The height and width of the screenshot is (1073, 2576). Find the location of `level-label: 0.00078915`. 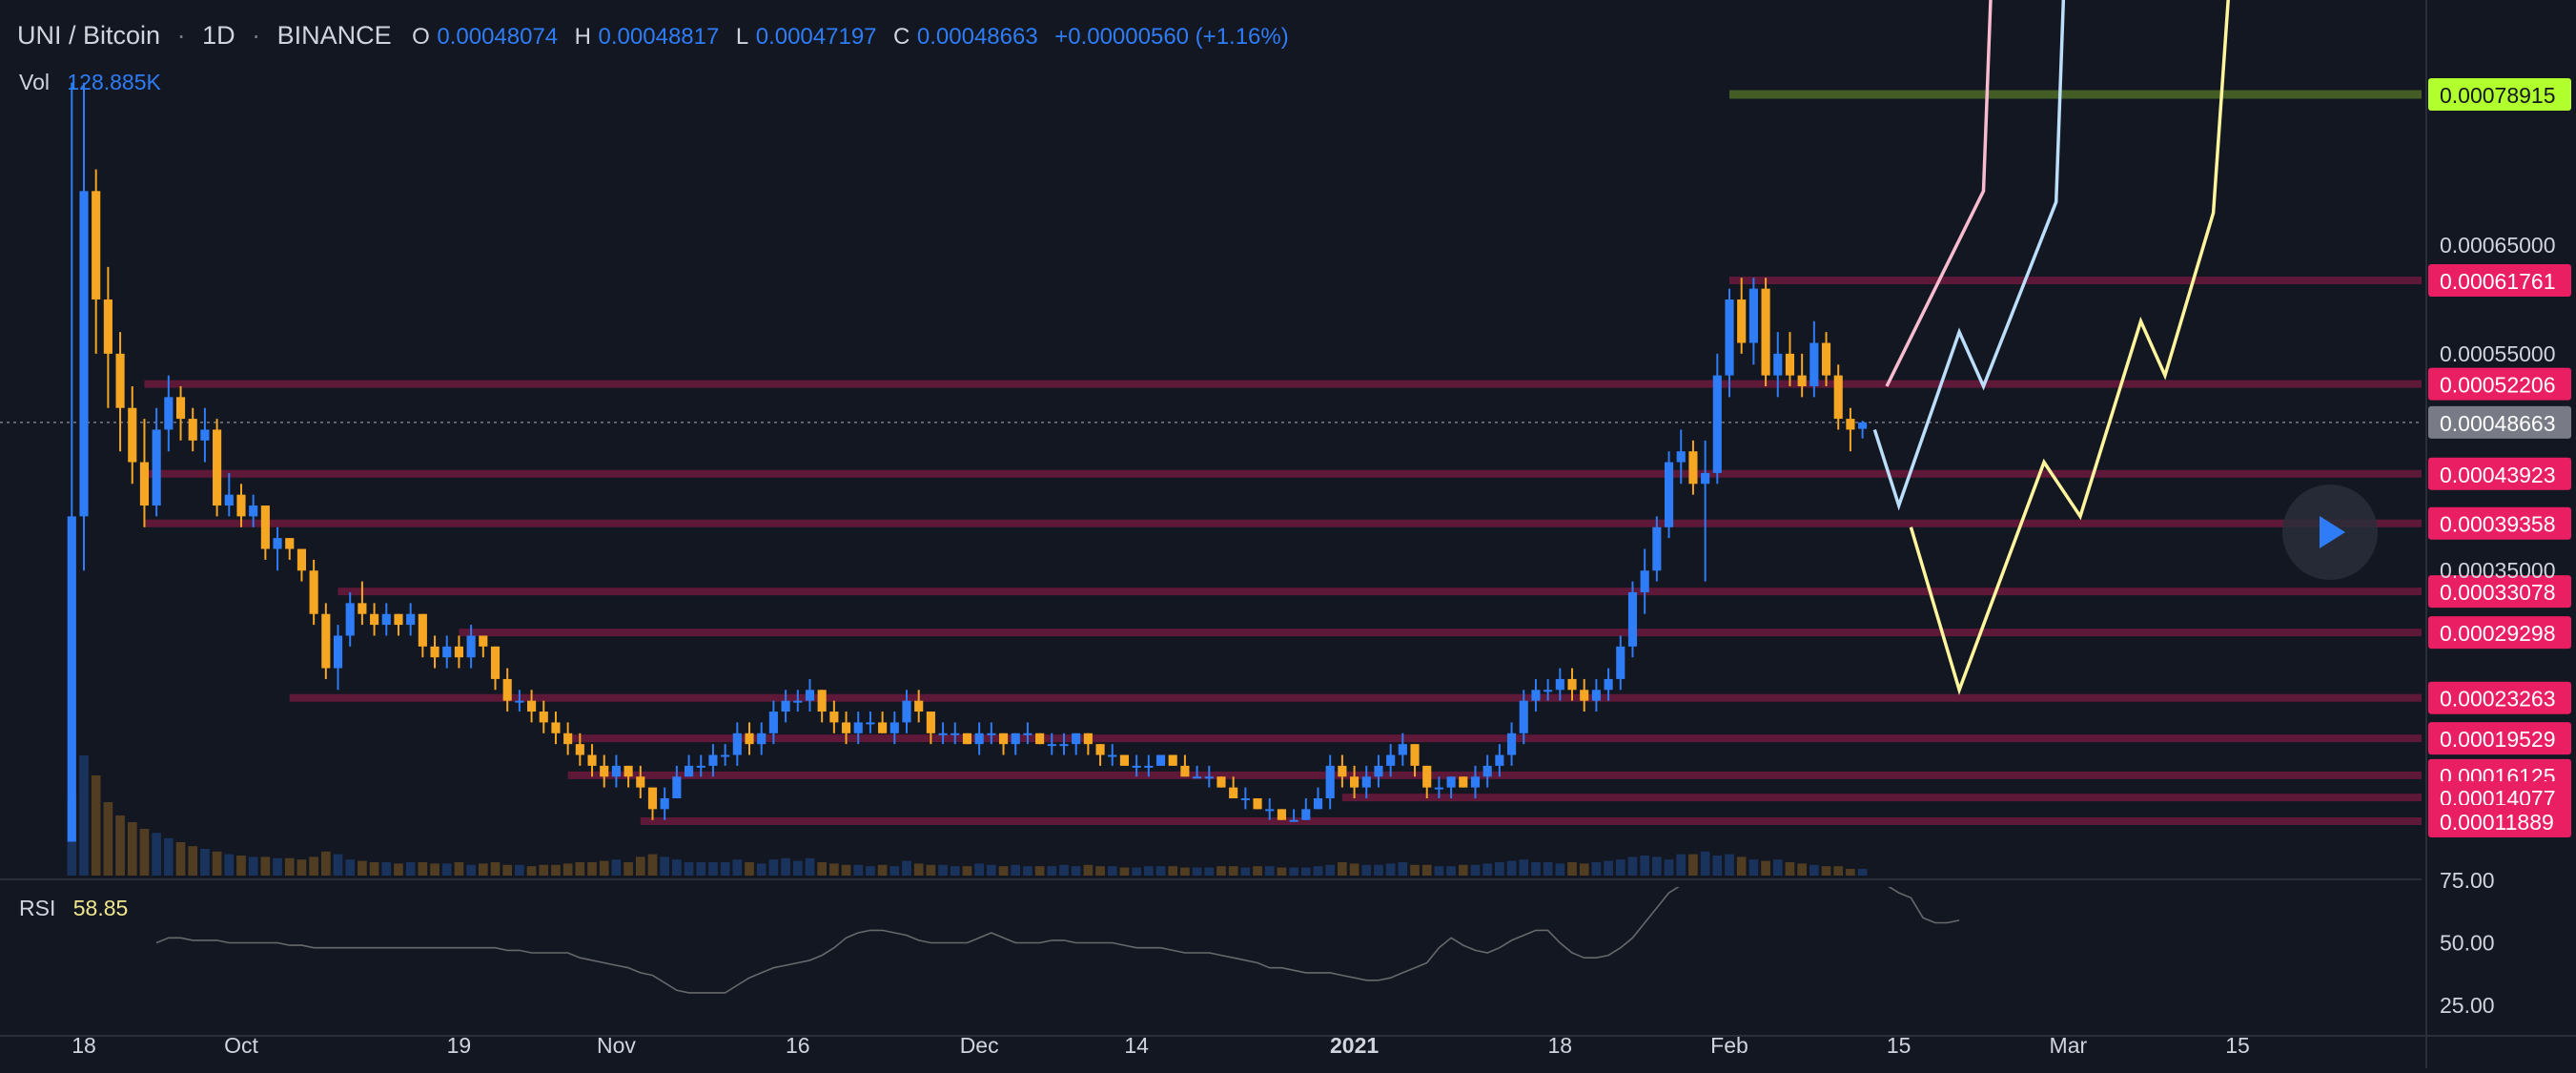

level-label: 0.00078915 is located at coordinates (2498, 95).